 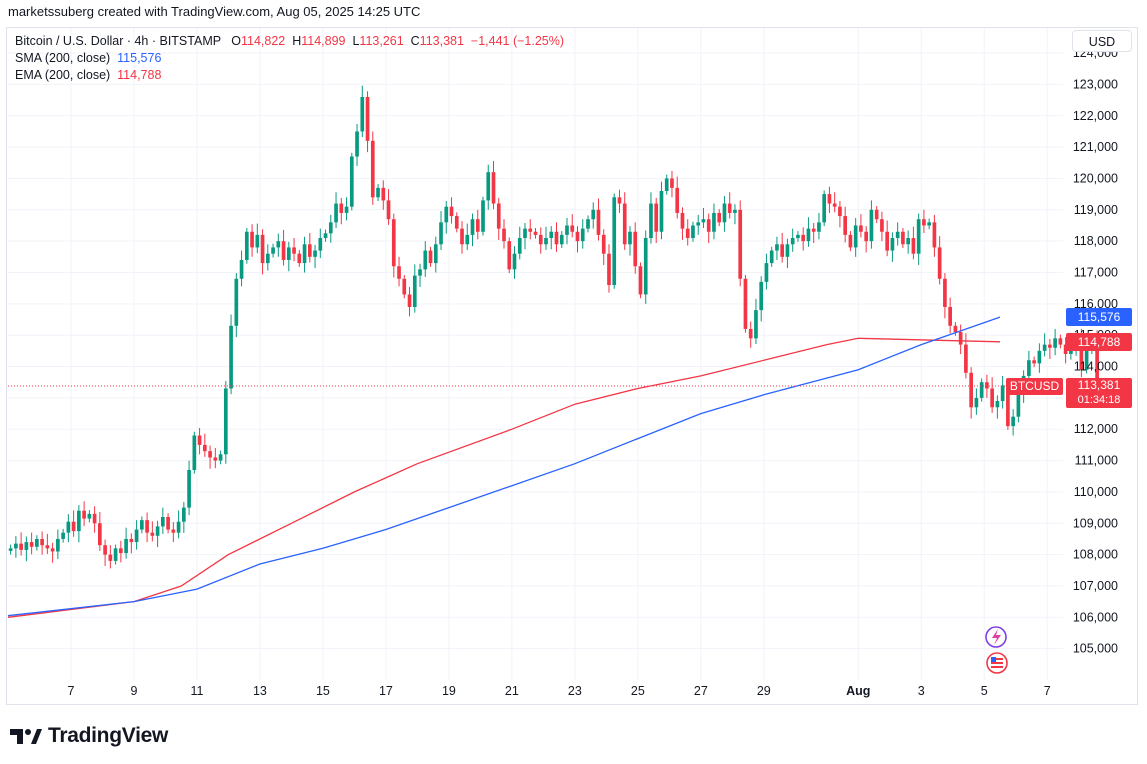 I want to click on currency-button: USD, so click(x=1102, y=41).